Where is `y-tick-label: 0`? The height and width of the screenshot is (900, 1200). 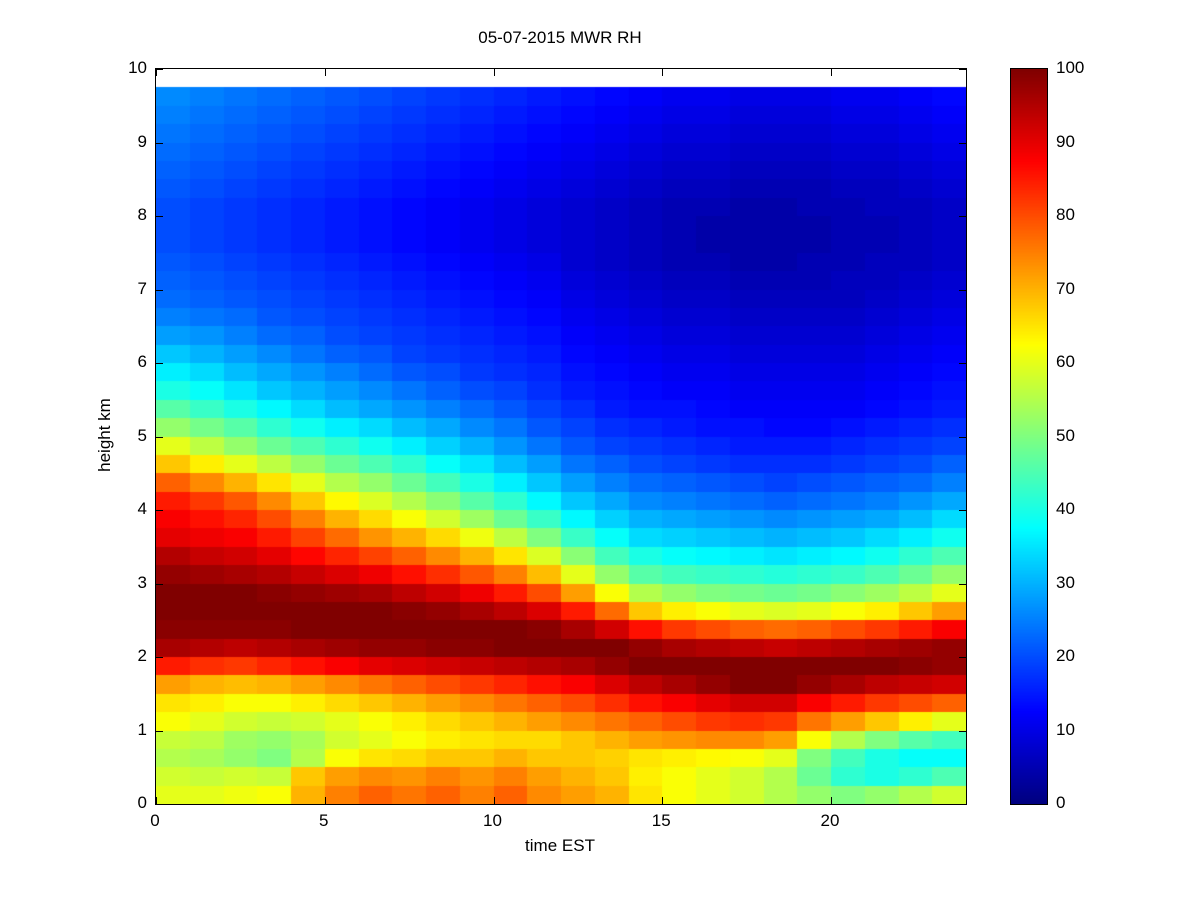
y-tick-label: 0 is located at coordinates (142, 802).